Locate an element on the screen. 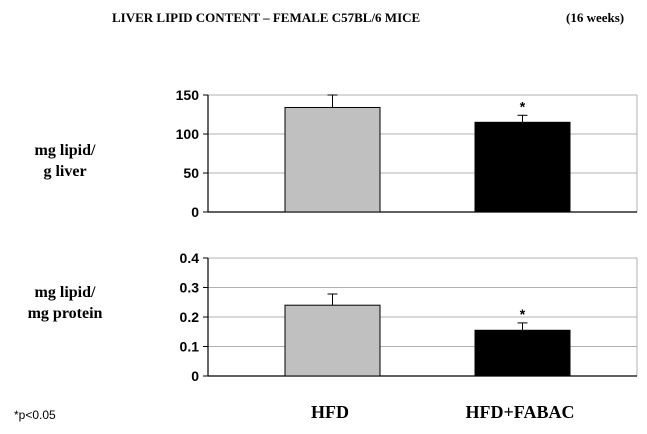 The image size is (647, 434). bottom-y-axis-label-line-2: mg protein is located at coordinates (65, 313).